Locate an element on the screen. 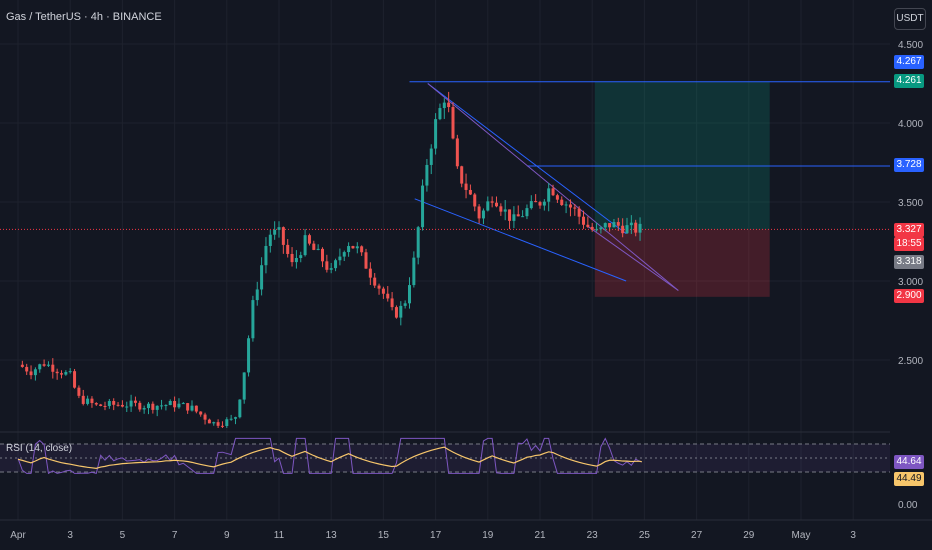 This screenshot has height=550, width=932. x-tick-label: 21 is located at coordinates (540, 535).